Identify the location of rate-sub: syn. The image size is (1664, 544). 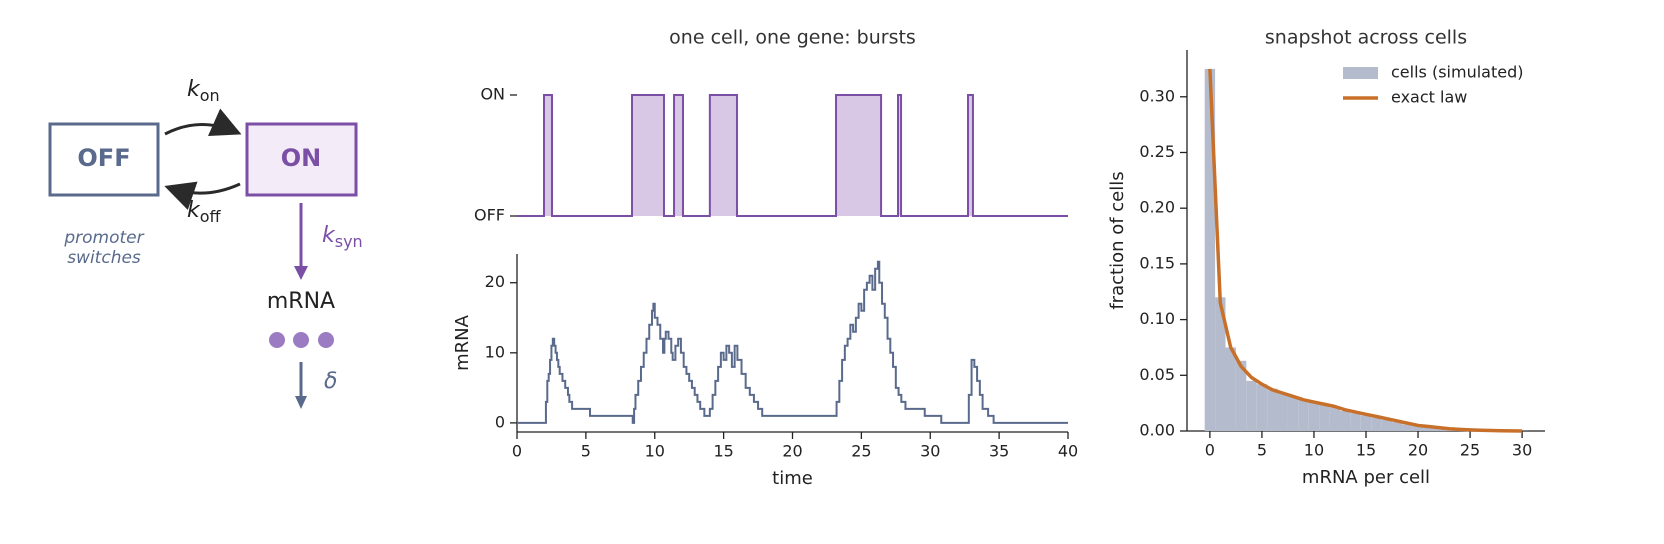
(349, 241).